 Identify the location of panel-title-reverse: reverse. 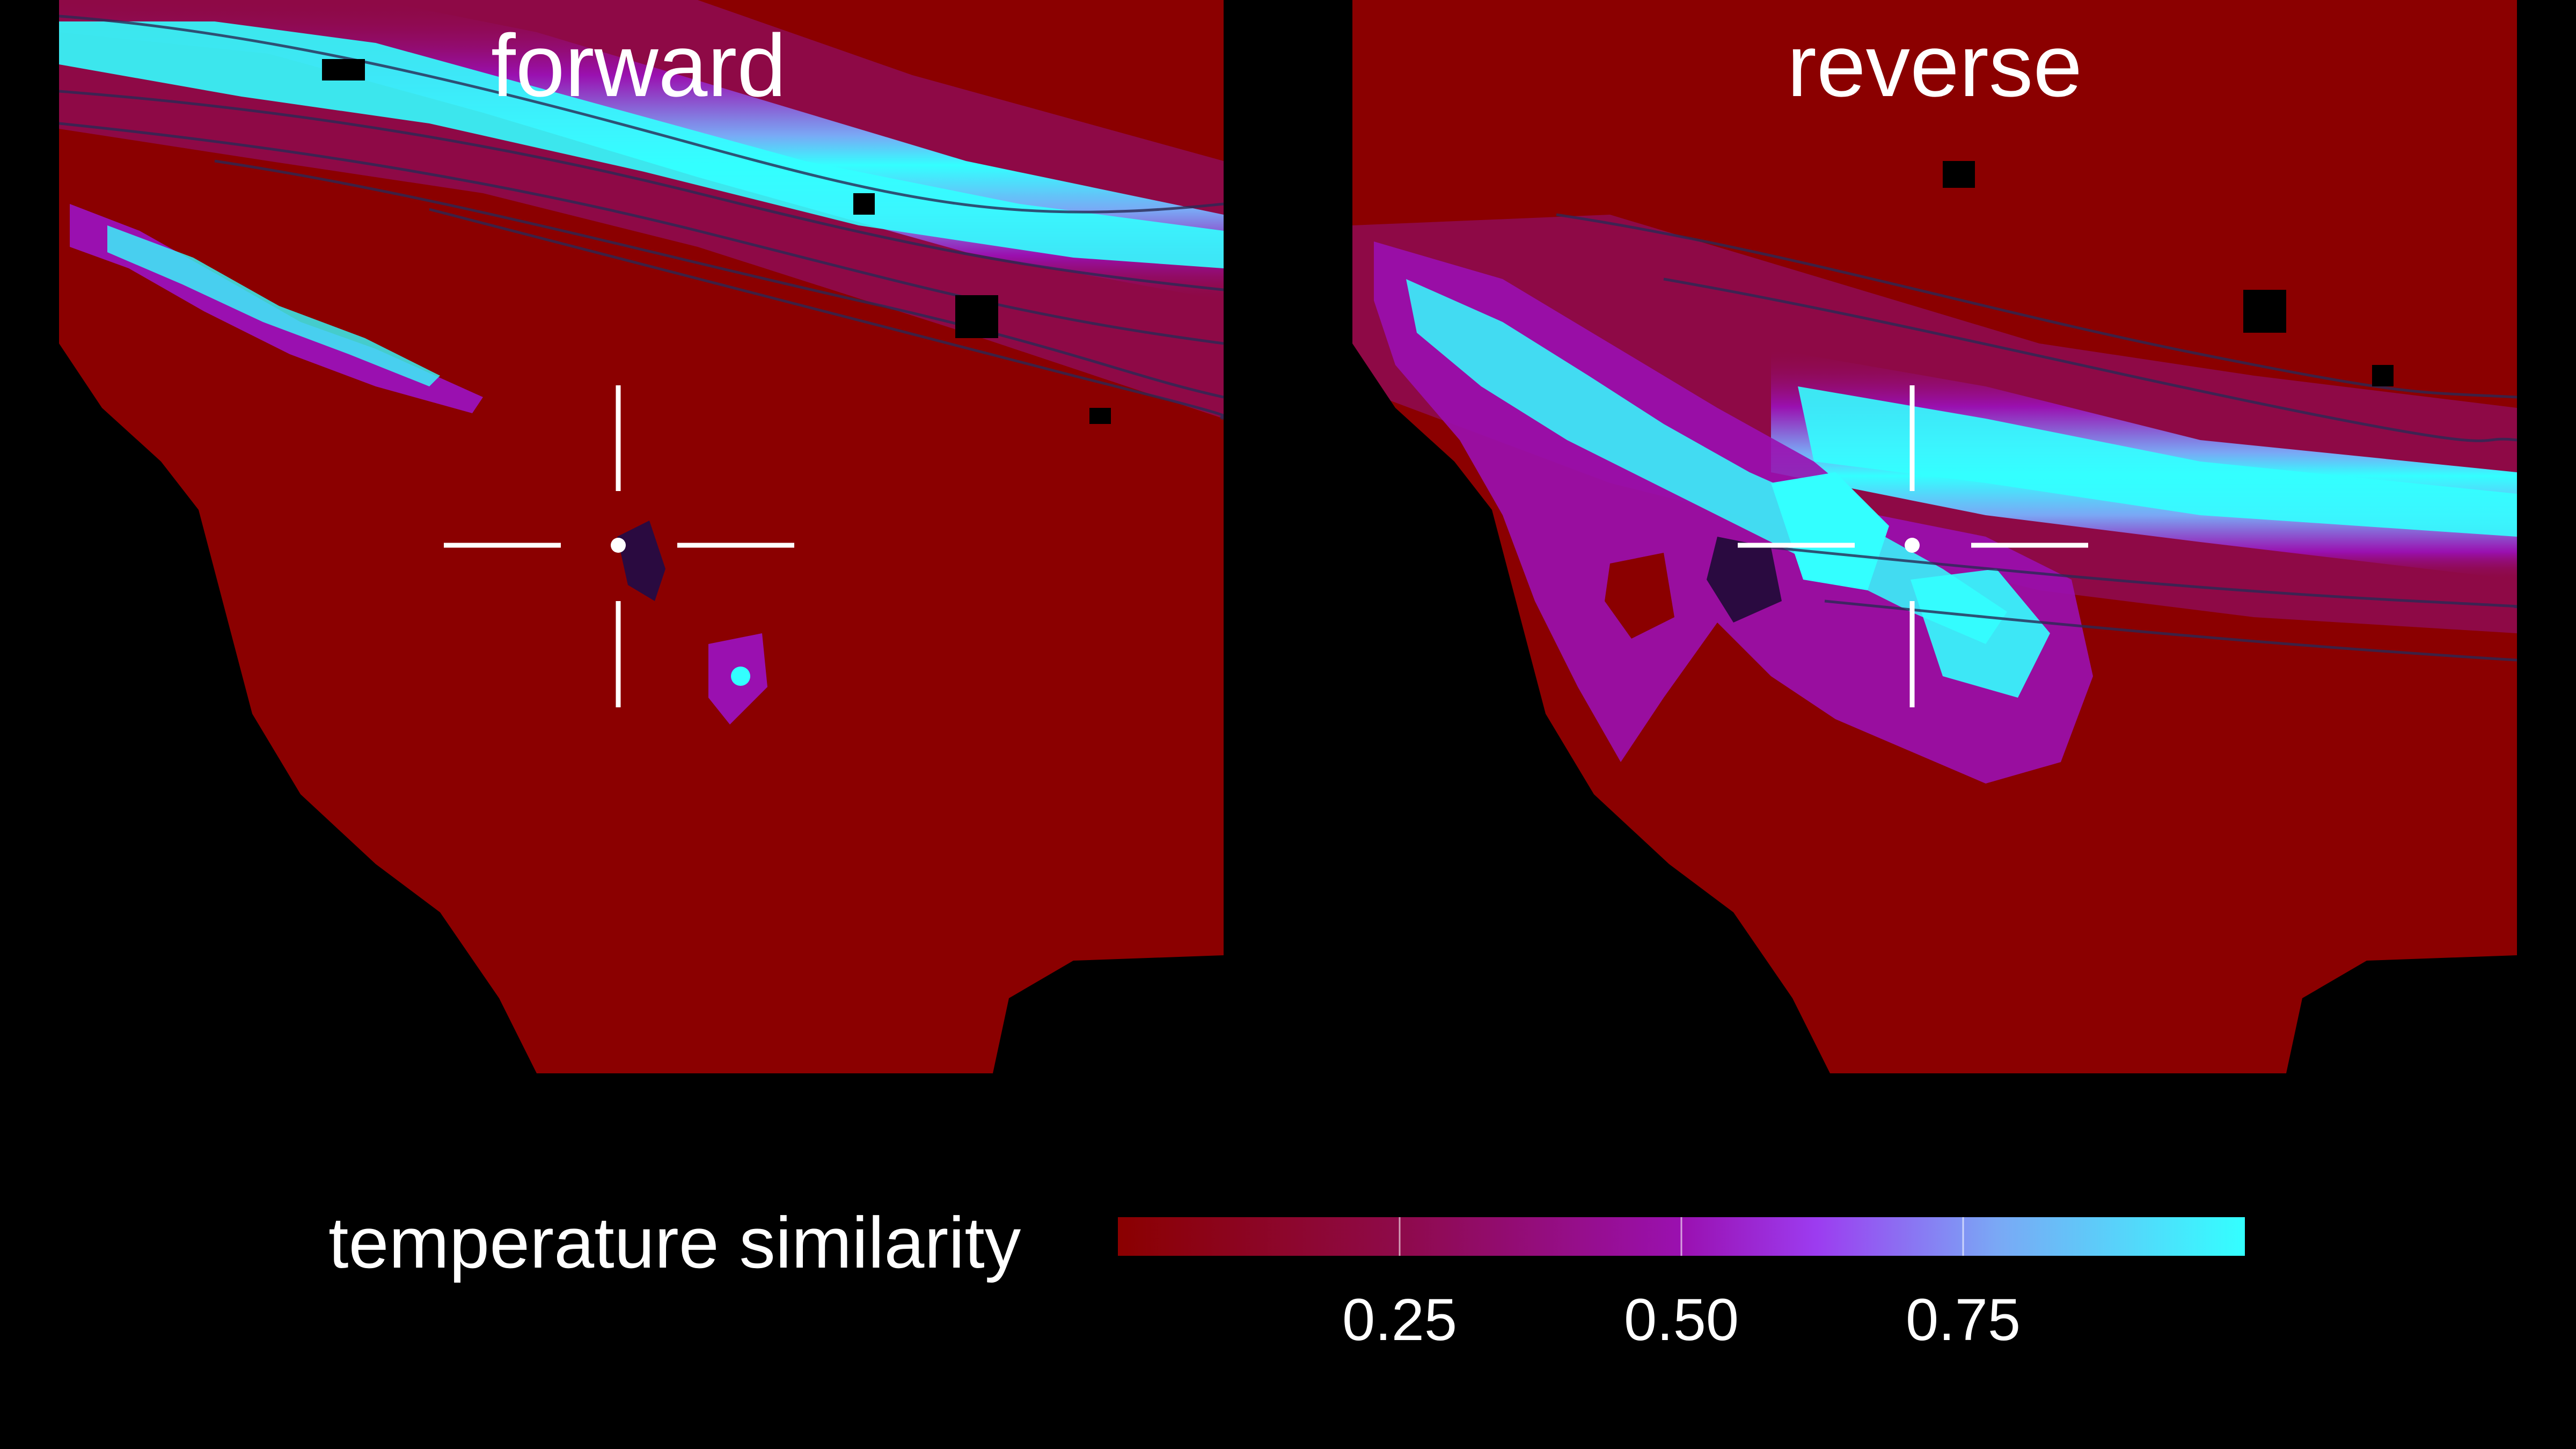
(1935, 65).